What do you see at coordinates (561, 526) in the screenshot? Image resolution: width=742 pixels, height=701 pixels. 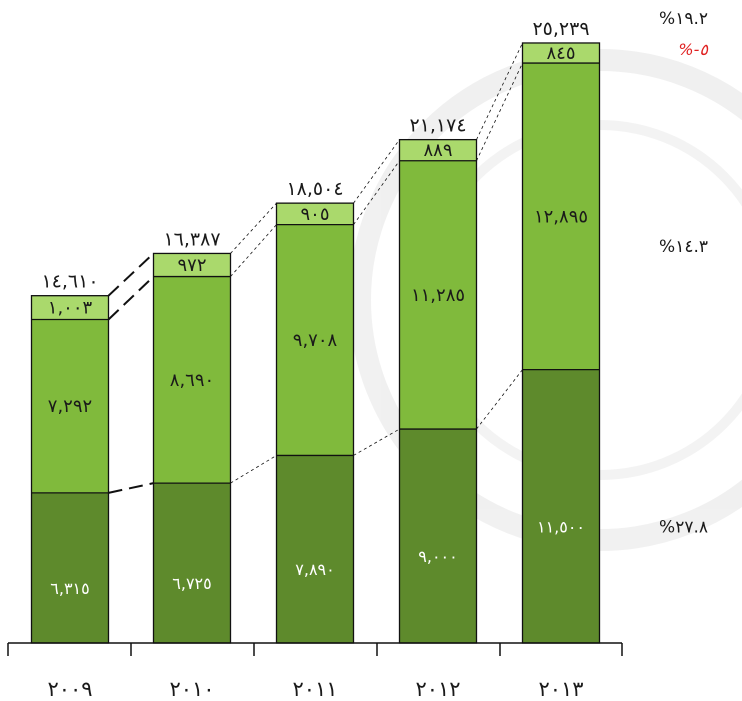 I see `data-label: ١١,٥٠٠` at bounding box center [561, 526].